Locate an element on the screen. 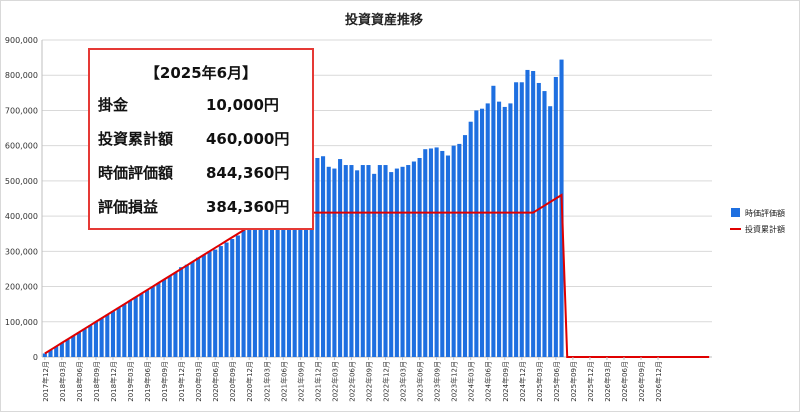 This screenshot has width=800, height=412. summary-label: 掛金 is located at coordinates (113, 105).